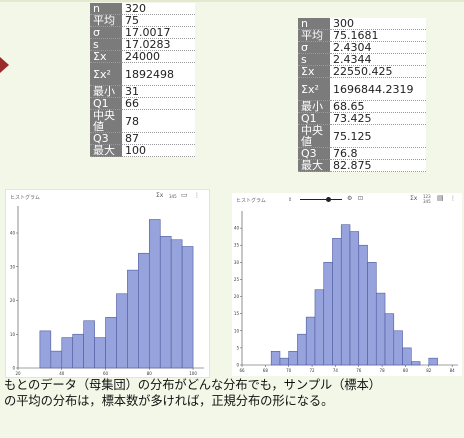 This screenshot has height=438, width=464. What do you see at coordinates (314, 71) in the screenshot?
I see `stats-key: Σx` at bounding box center [314, 71].